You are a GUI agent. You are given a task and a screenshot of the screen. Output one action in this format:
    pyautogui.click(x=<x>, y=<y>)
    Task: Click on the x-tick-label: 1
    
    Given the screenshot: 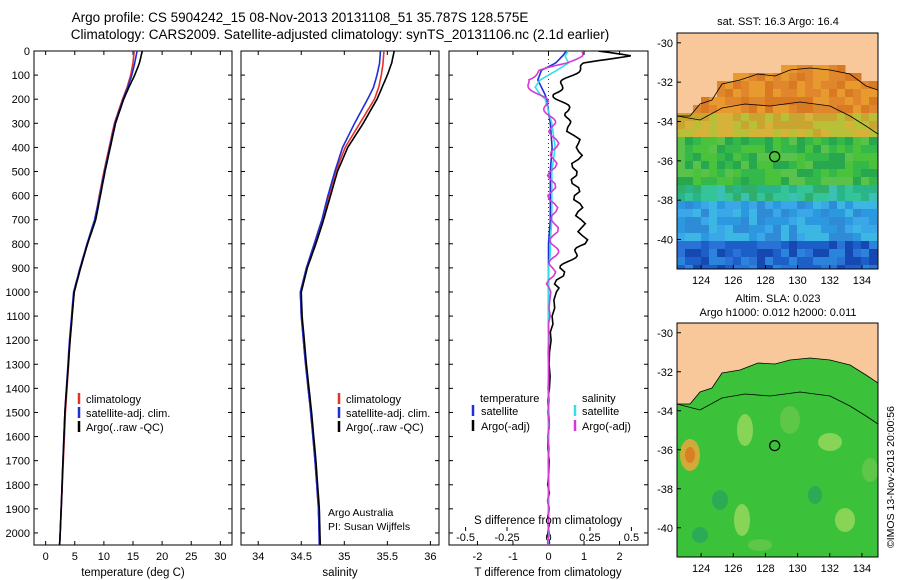 What is the action you would take?
    pyautogui.click(x=584, y=557)
    